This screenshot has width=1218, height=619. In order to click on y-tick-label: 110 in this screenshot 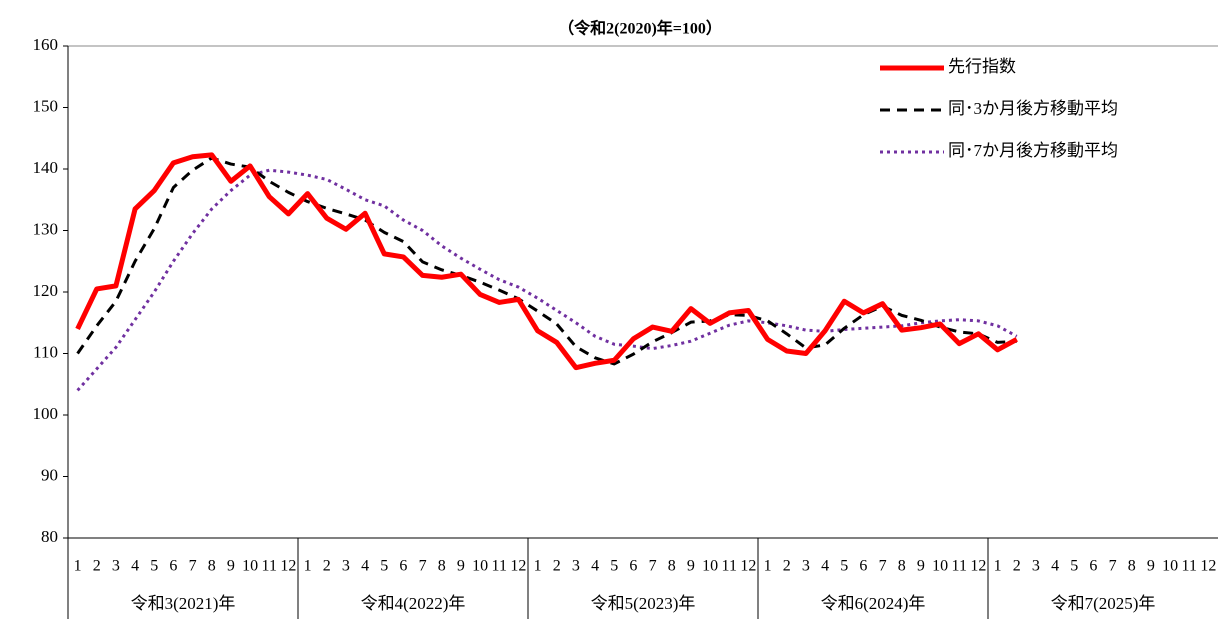, I will do `click(45, 351)`.